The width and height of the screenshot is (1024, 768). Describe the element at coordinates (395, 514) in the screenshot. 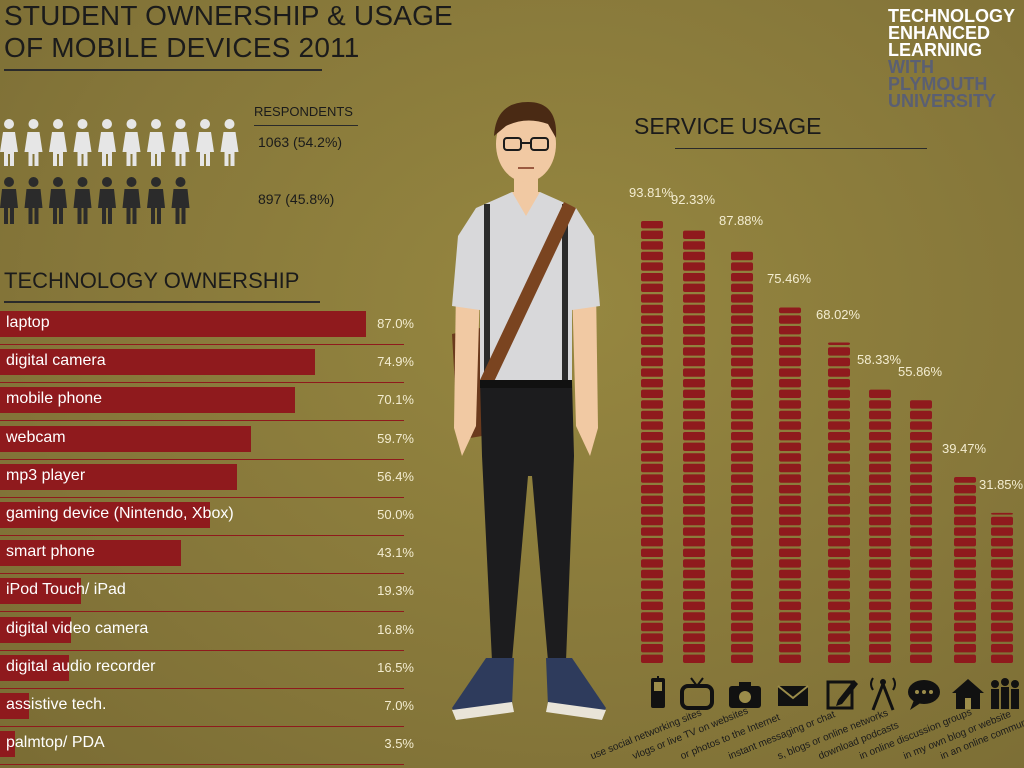

I see `ownership-value-label: 50.0%` at that location.